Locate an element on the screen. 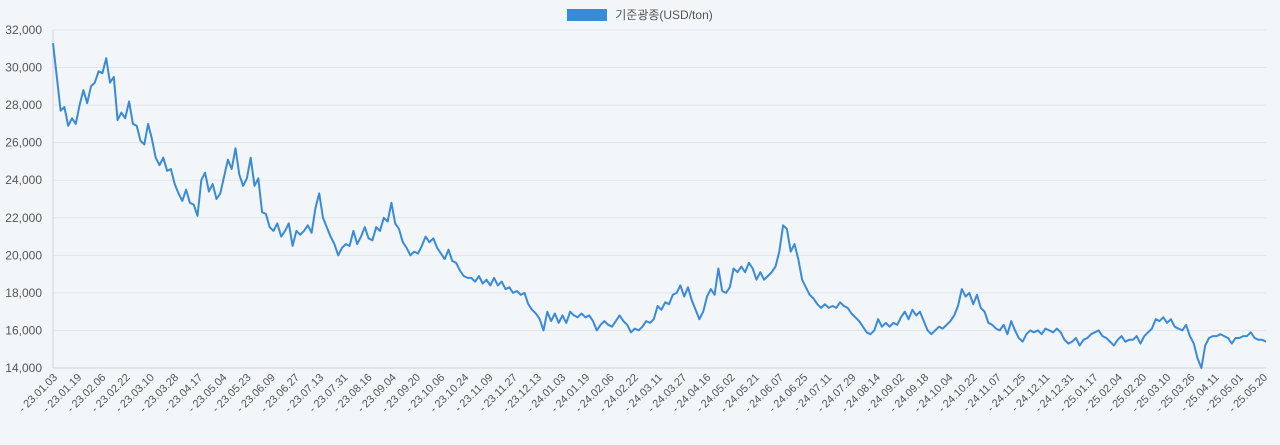  legend-label: 기준광종(USD/ton) is located at coordinates (664, 15).